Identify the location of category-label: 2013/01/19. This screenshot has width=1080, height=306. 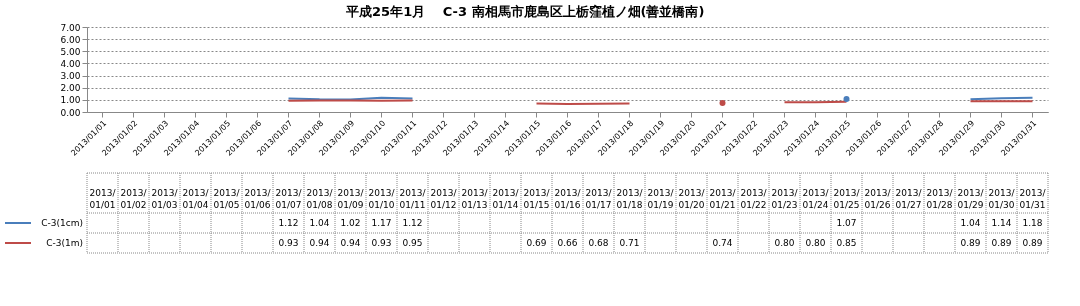
(660, 199).